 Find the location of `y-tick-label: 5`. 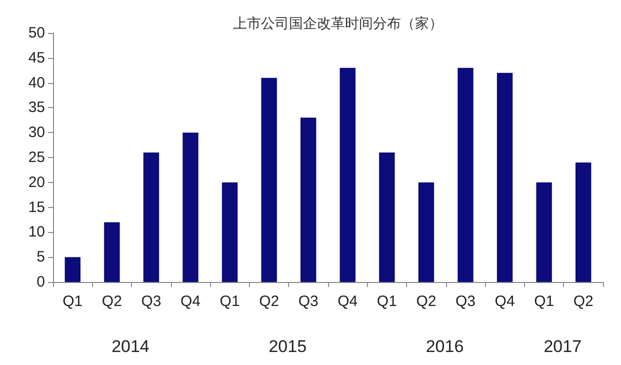

y-tick-label: 5 is located at coordinates (40, 257).